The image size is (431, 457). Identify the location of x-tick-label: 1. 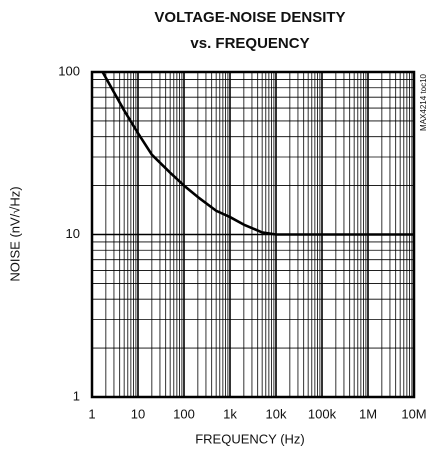
(91, 413).